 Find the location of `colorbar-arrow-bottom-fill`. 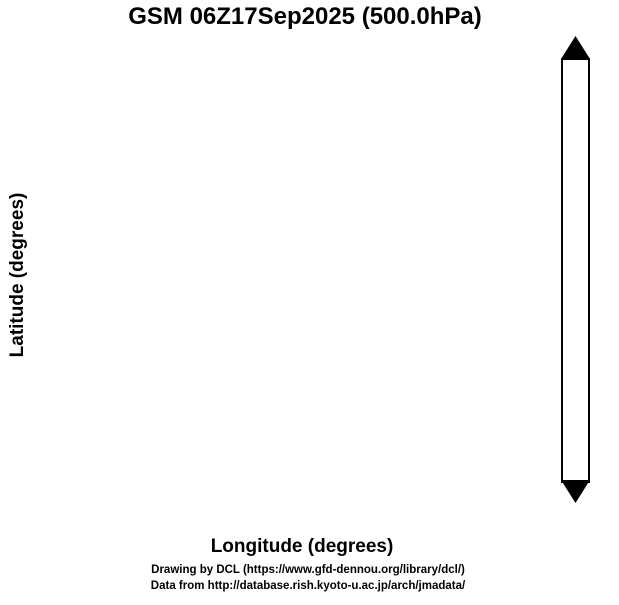

colorbar-arrow-bottom-fill is located at coordinates (575, 490).